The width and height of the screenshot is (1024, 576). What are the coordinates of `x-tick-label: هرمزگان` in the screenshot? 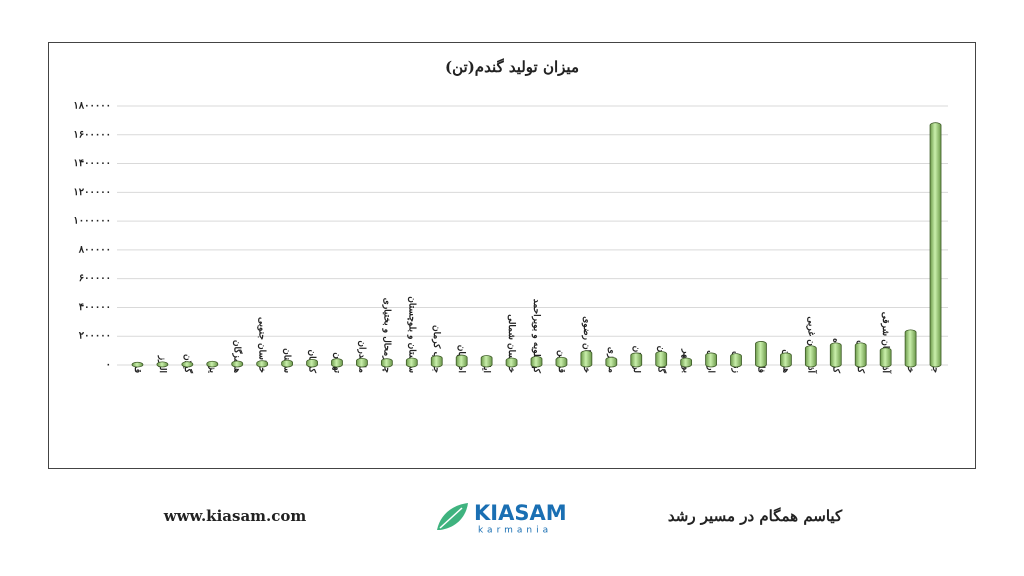 It's located at (238, 356).